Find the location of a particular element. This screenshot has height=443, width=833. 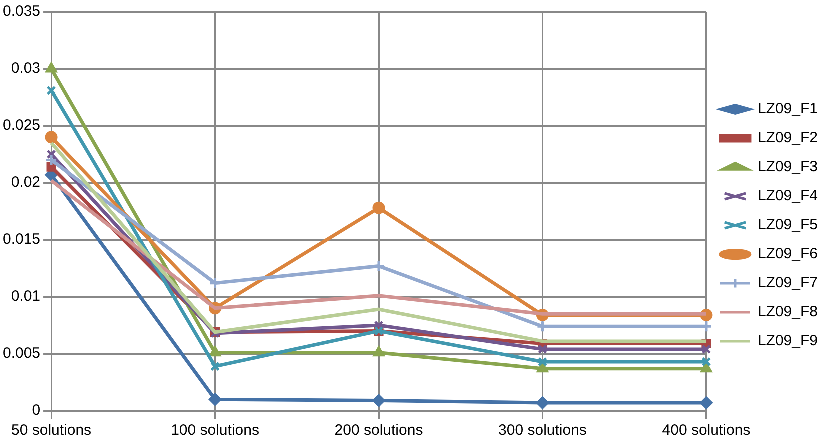

legend-label: LZ09_F6 is located at coordinates (788, 254).